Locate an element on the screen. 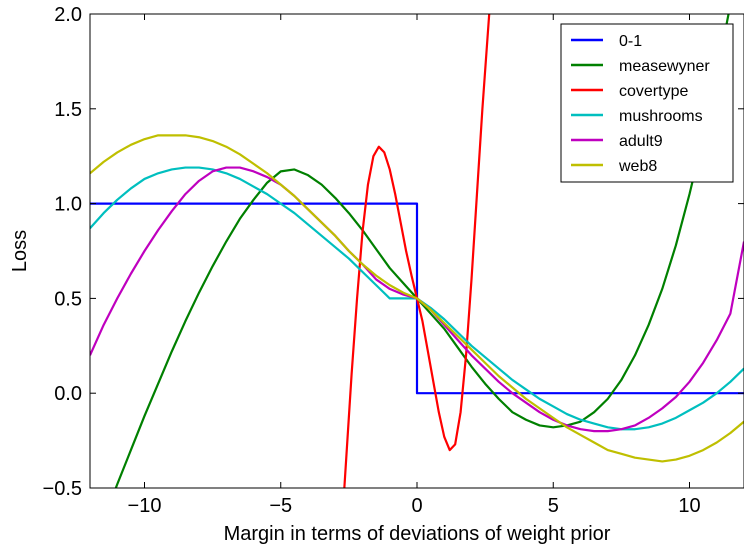 This screenshot has height=555, width=744. legend-box is located at coordinates (647, 103).